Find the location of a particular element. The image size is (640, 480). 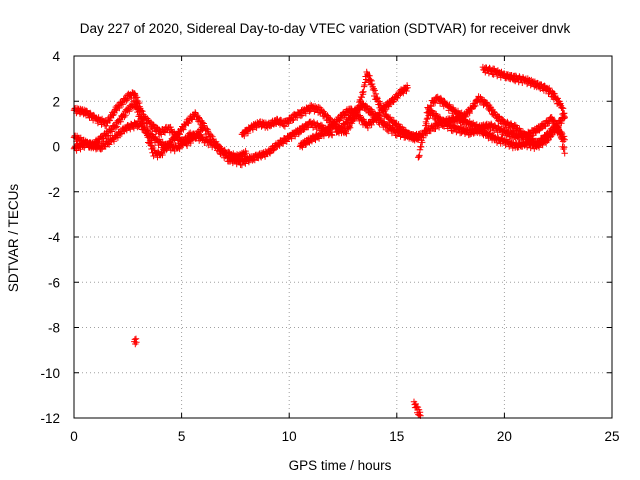

y-tick-label: -6 is located at coordinates (54, 282).